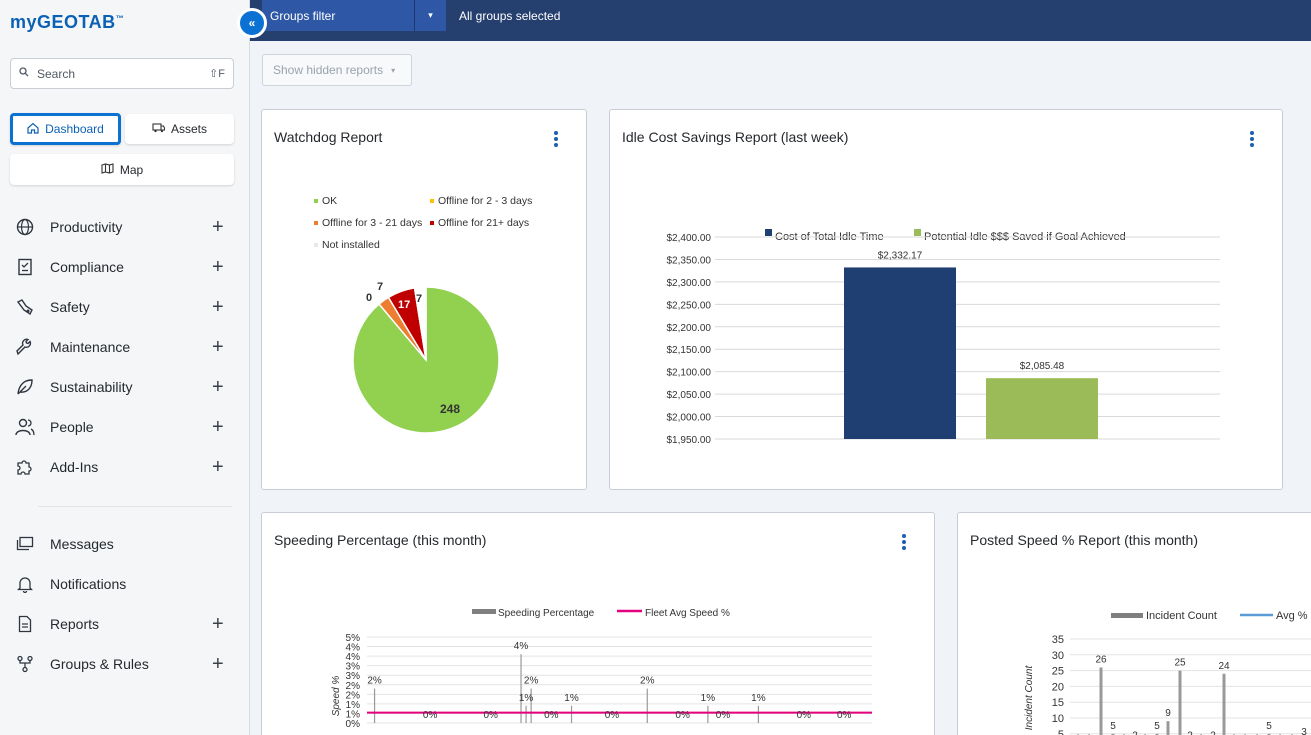 The height and width of the screenshot is (735, 1311). What do you see at coordinates (1180, 663) in the screenshot?
I see `bar-data-label: 25` at bounding box center [1180, 663].